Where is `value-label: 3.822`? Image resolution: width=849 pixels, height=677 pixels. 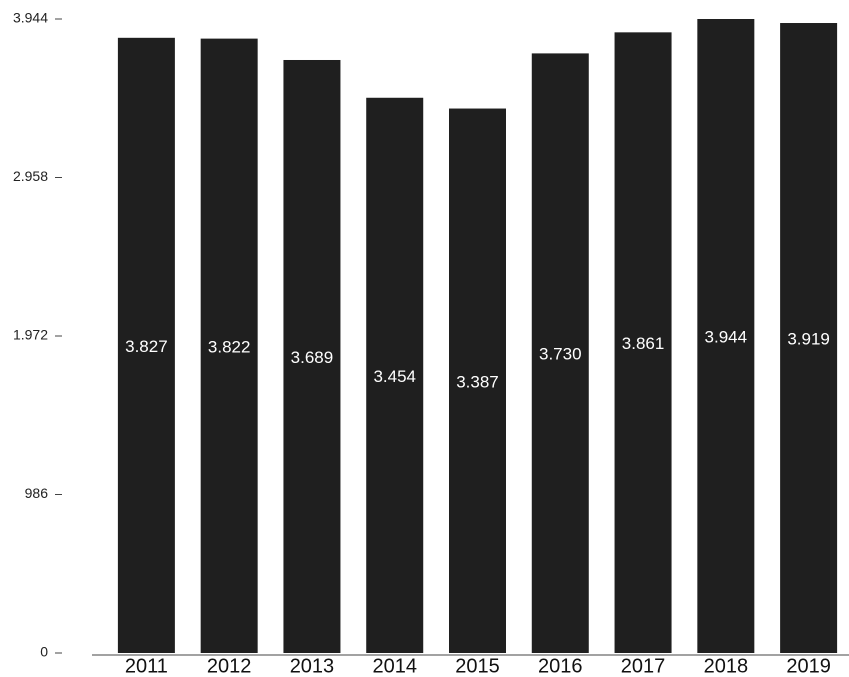
value-label: 3.822 is located at coordinates (229, 346).